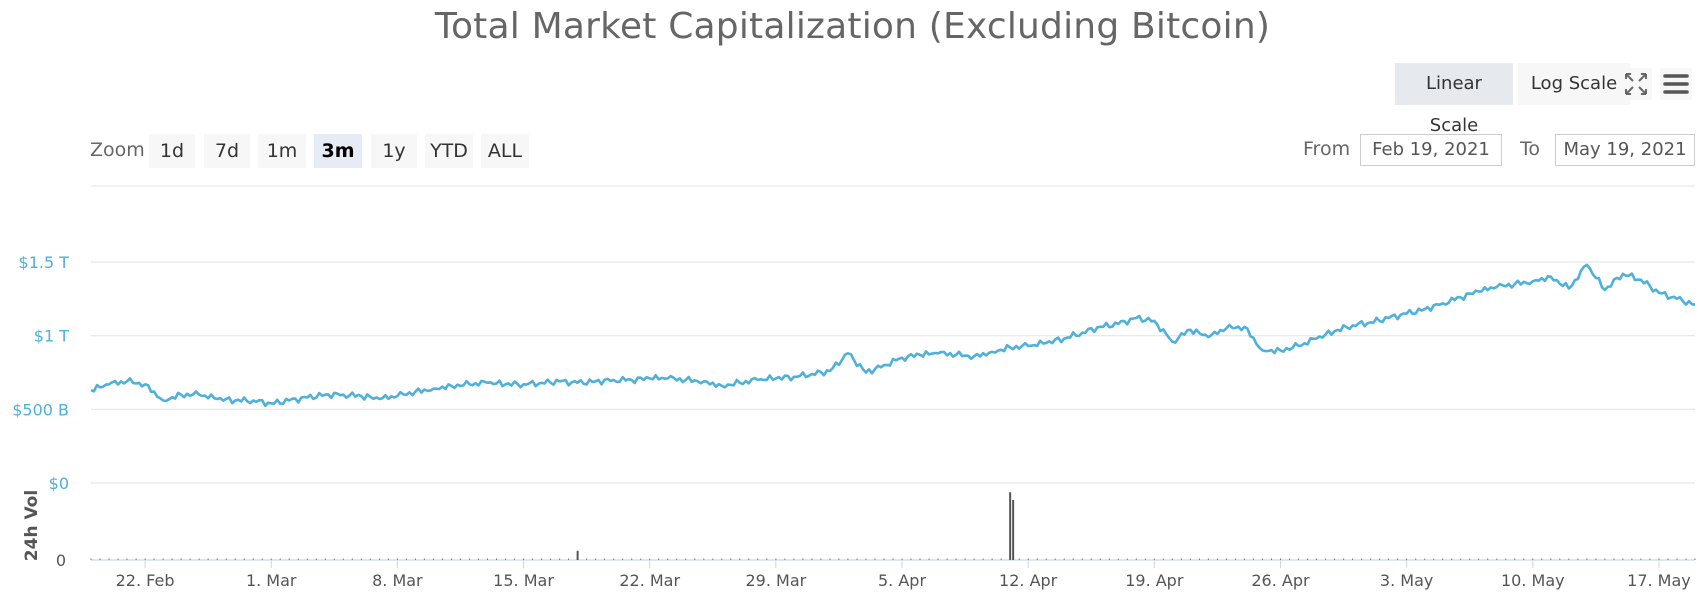  I want to click on zoom-label: Zoom, so click(117, 150).